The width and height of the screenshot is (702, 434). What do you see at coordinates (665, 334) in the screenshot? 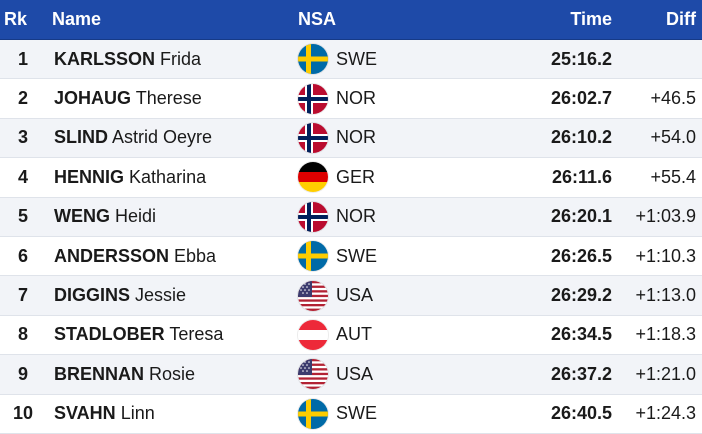
I see `diff-cell: +1:18.3` at bounding box center [665, 334].